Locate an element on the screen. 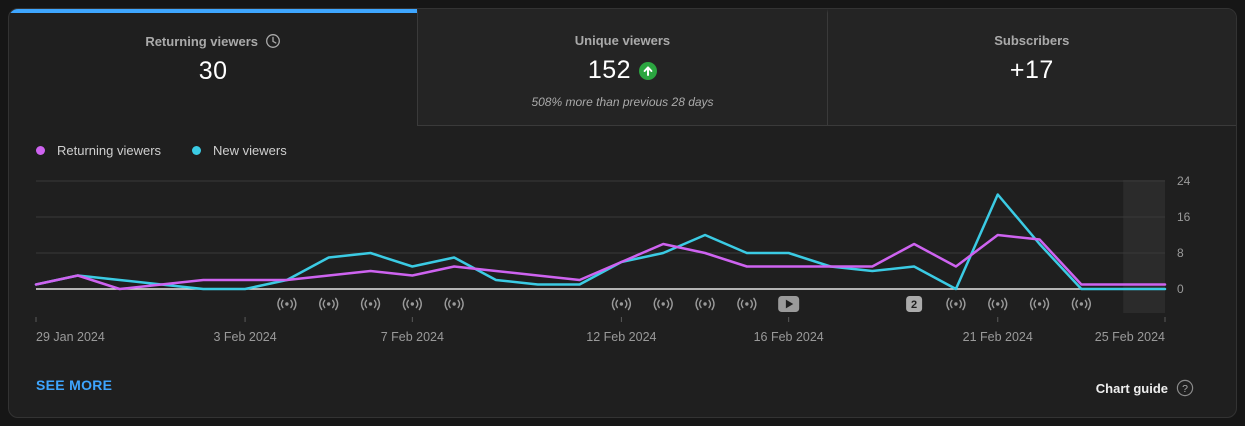  series-line-returning-viewers is located at coordinates (600, 262).